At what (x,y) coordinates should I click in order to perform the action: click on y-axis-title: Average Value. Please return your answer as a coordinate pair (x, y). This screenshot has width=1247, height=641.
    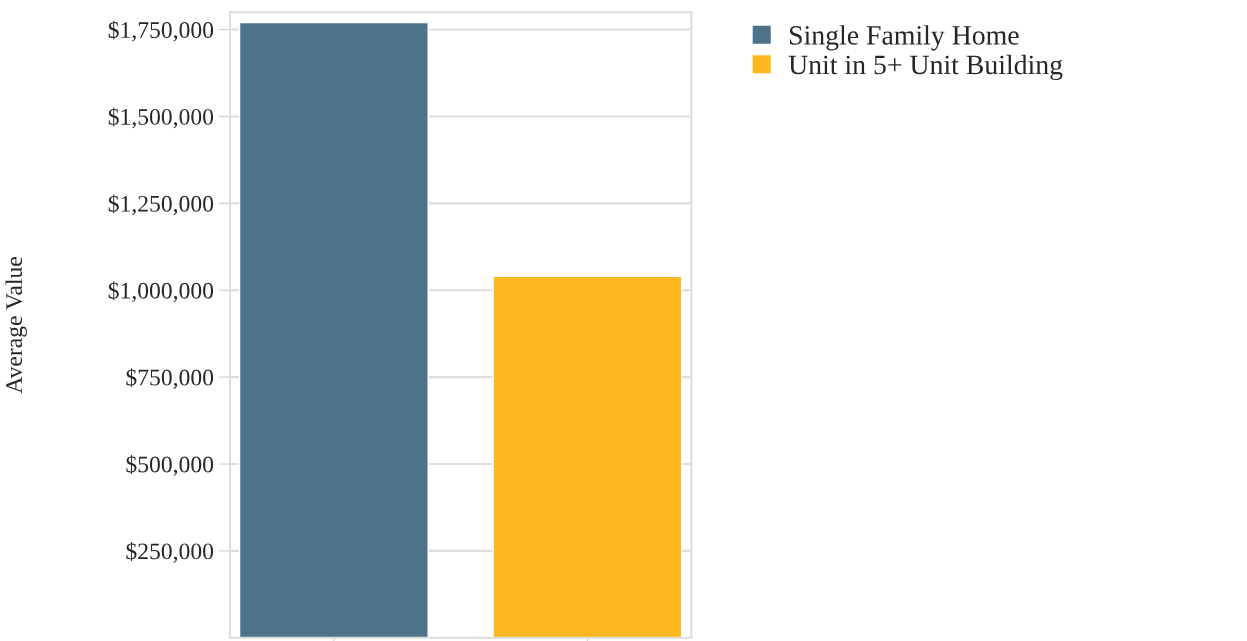
    Looking at the image, I should click on (16, 325).